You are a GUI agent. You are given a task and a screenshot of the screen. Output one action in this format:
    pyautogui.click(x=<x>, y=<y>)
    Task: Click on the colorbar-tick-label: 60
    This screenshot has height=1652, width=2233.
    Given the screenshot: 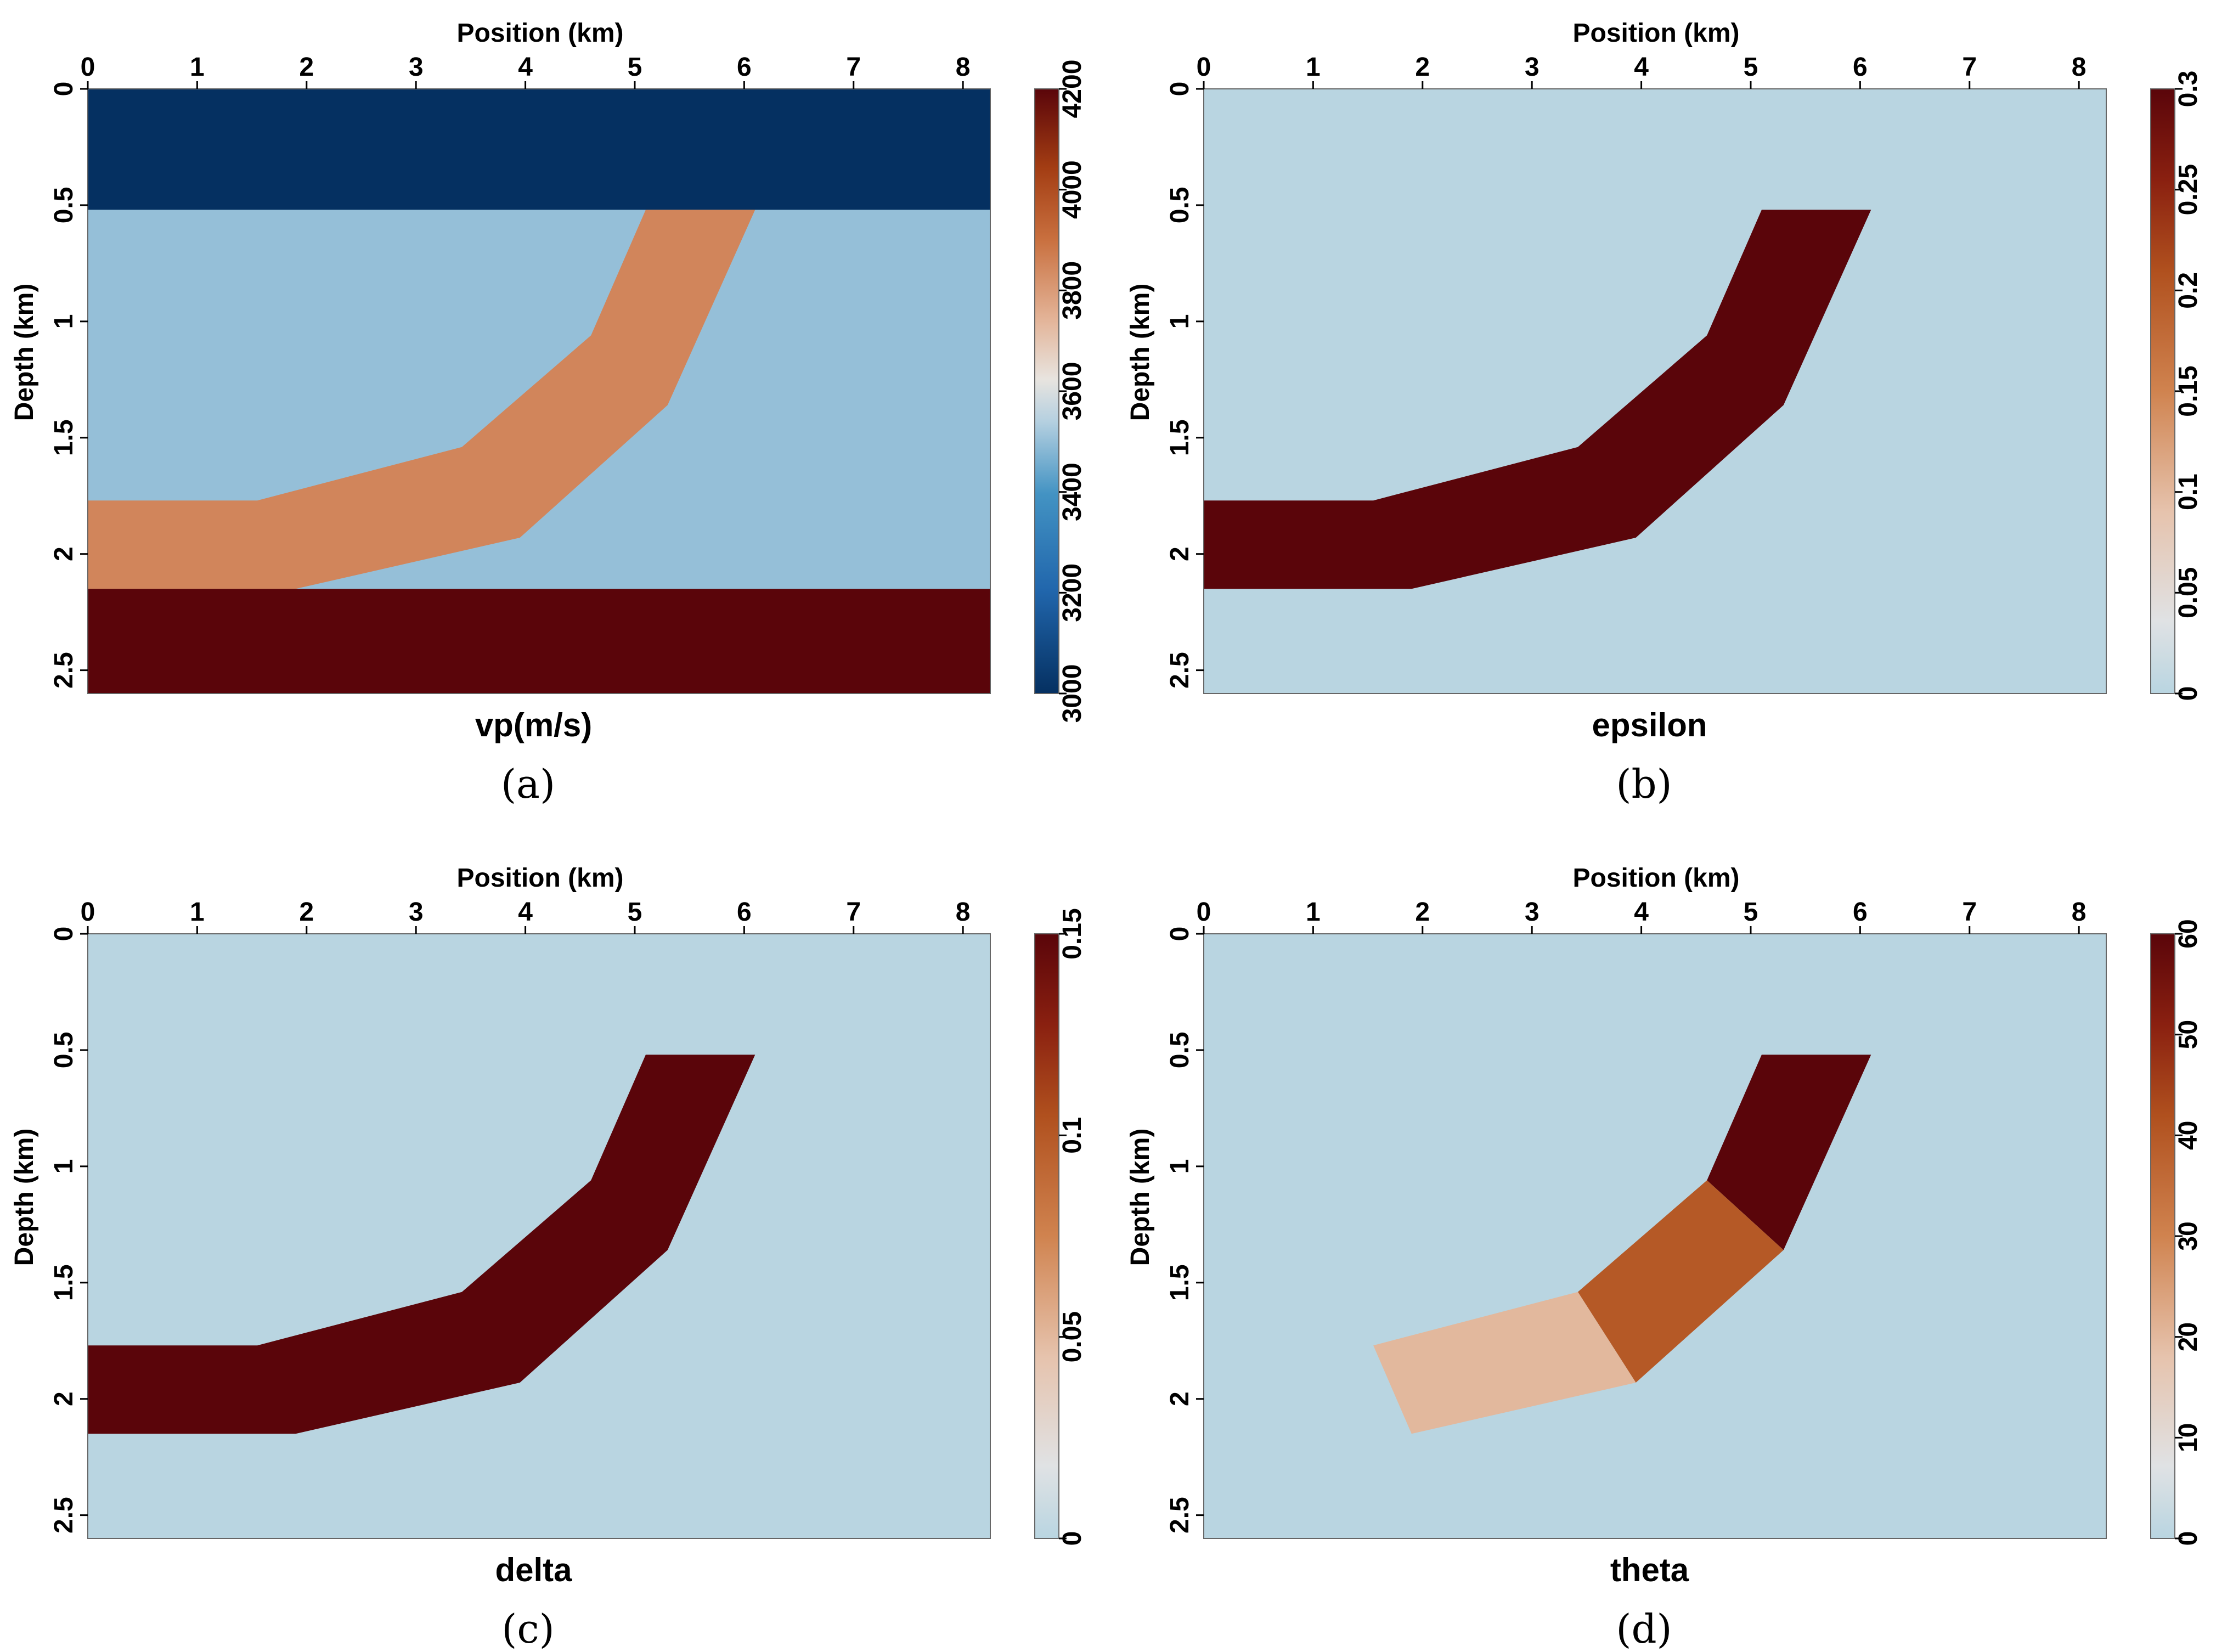 What is the action you would take?
    pyautogui.click(x=2188, y=933)
    